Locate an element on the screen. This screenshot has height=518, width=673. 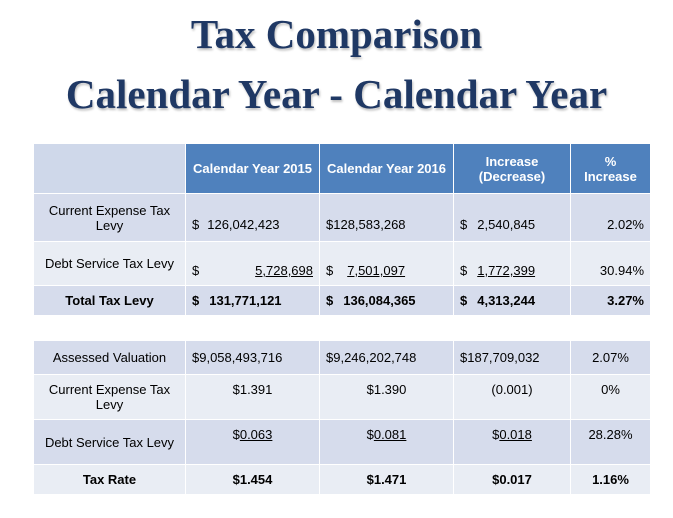
cy2015-cell: $126,042,423 is located at coordinates (253, 218).